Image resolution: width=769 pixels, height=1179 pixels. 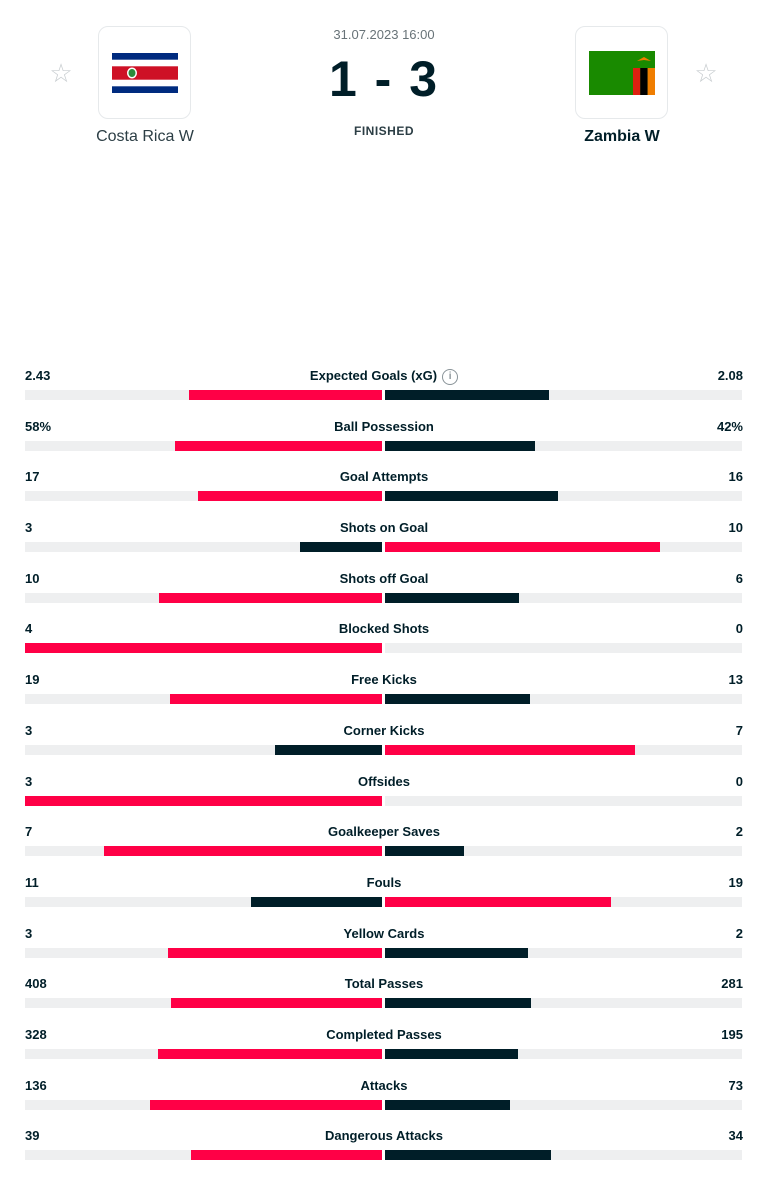 I want to click on costa-rica-flag-icon, so click(x=144, y=72).